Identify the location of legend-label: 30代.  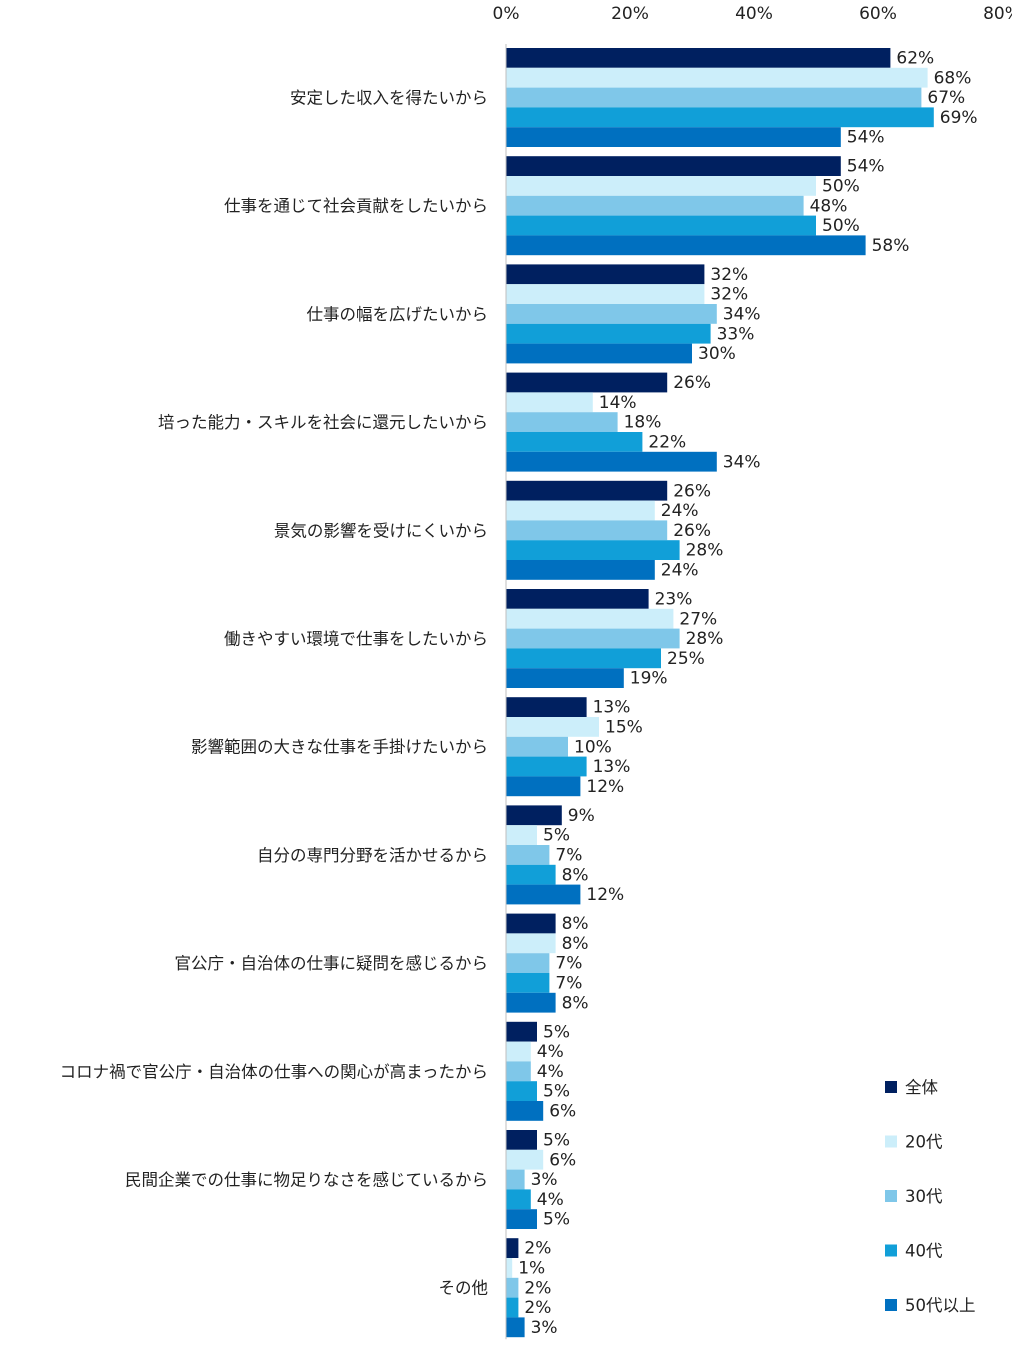
(924, 1196).